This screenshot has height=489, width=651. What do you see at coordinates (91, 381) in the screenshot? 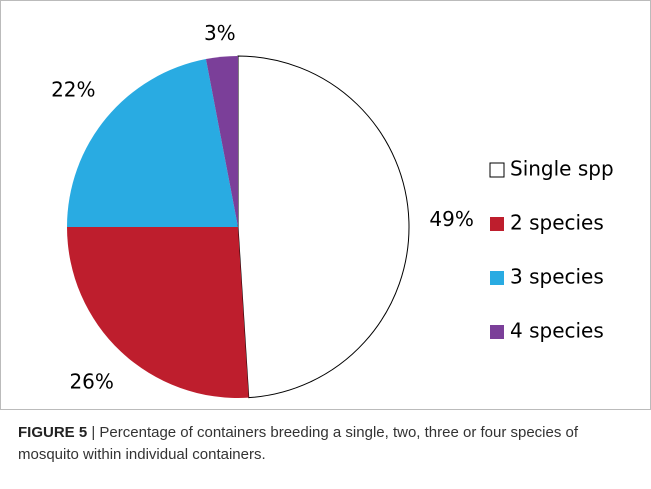
I see `data-label: 26%` at bounding box center [91, 381].